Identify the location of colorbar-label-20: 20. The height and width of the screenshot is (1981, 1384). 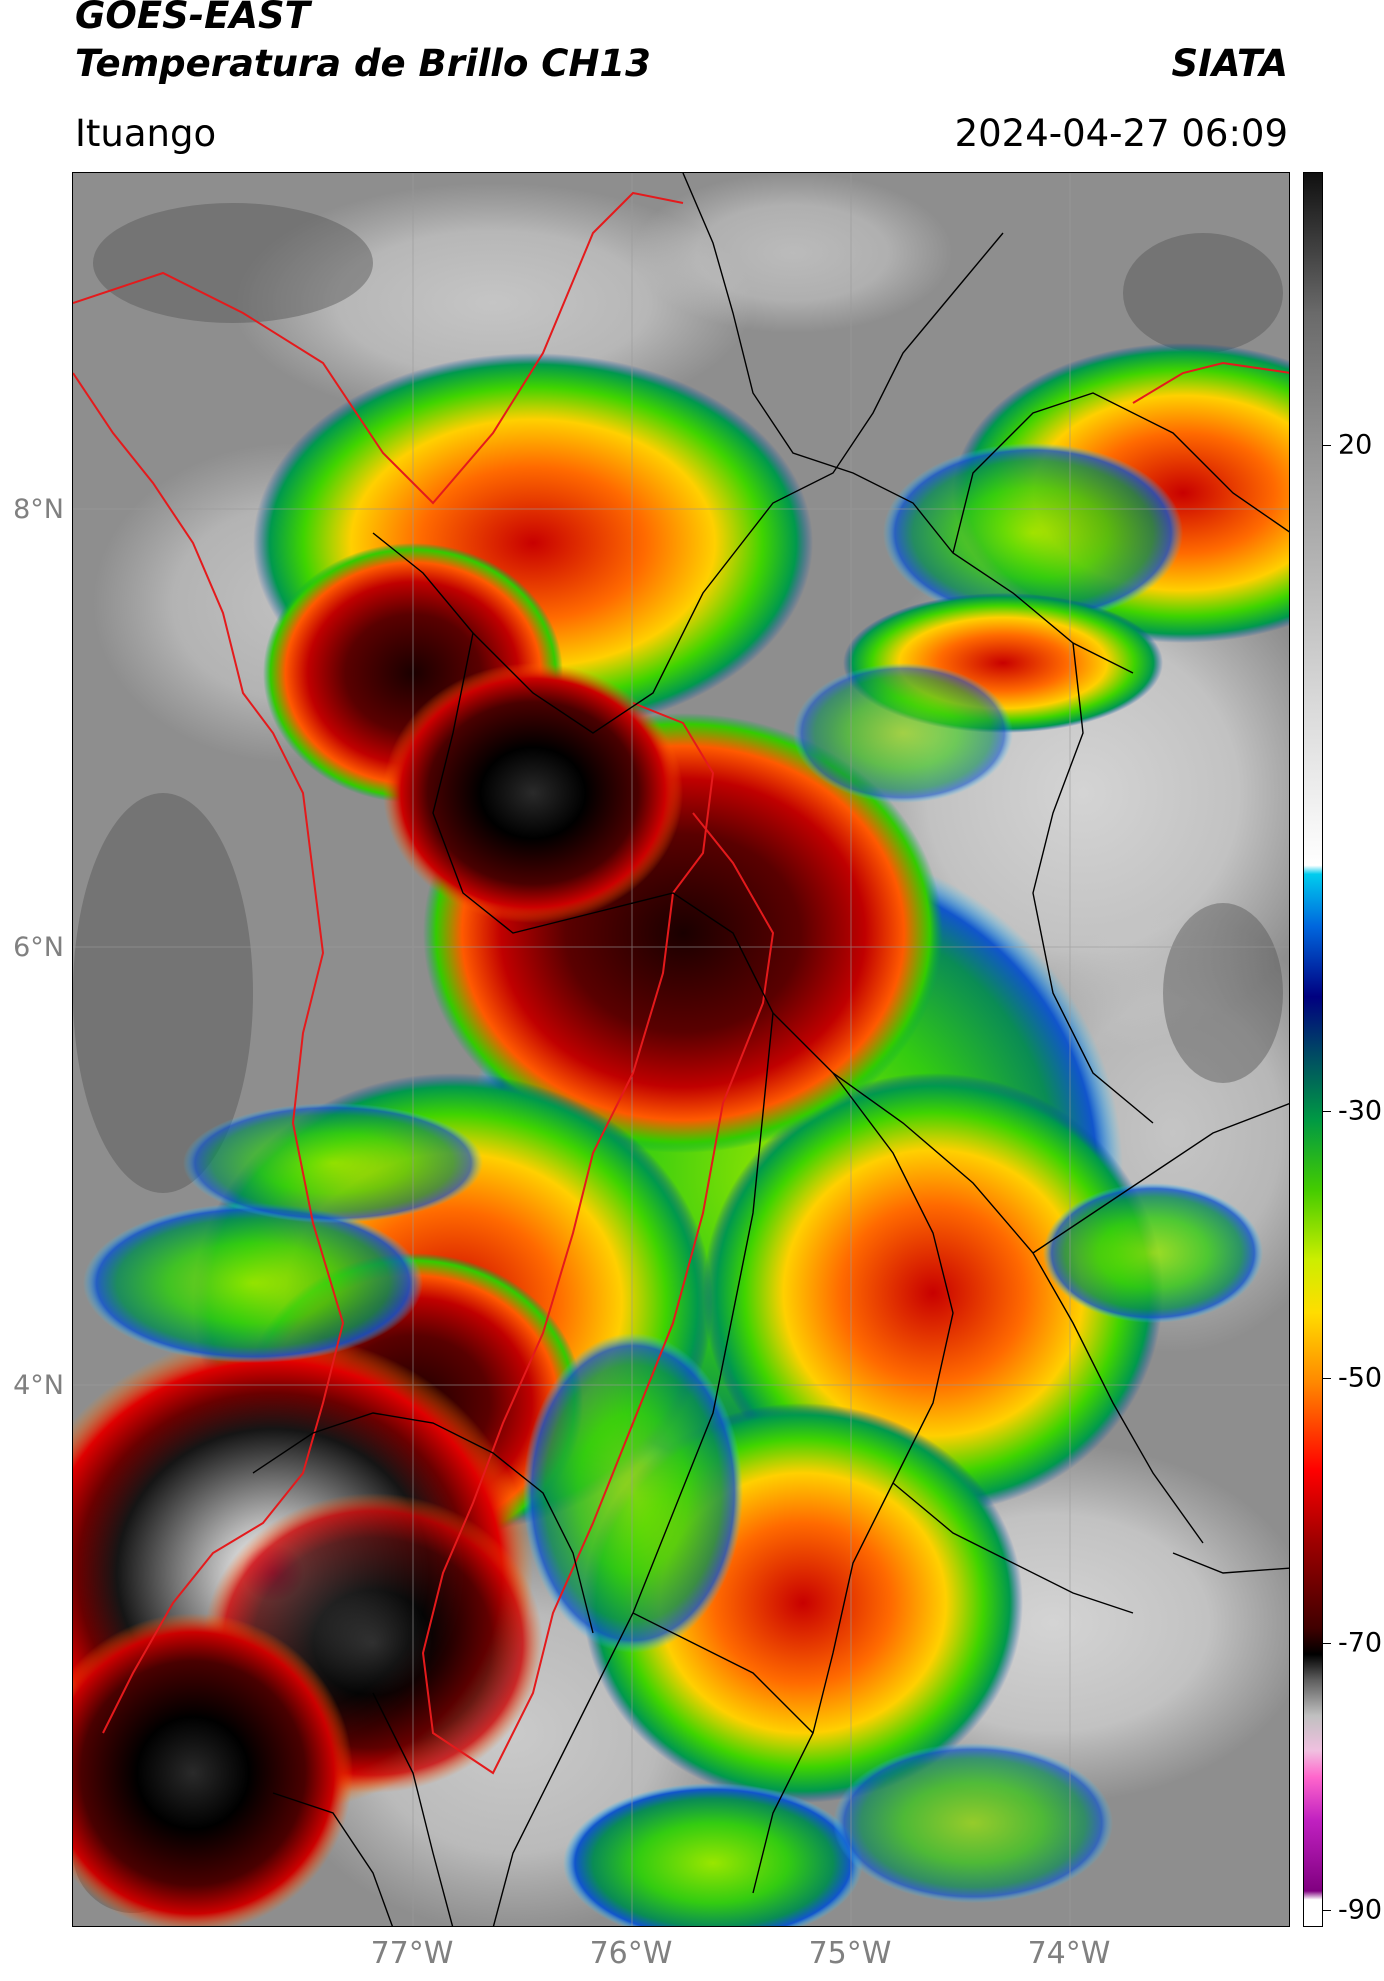
(1355, 445).